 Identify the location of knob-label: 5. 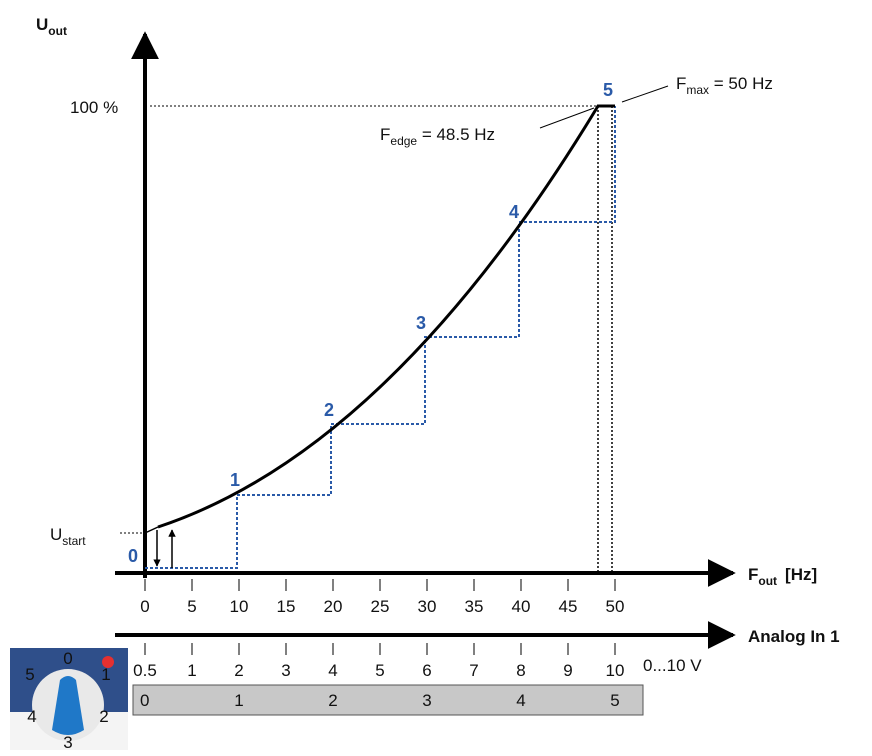
(29, 674).